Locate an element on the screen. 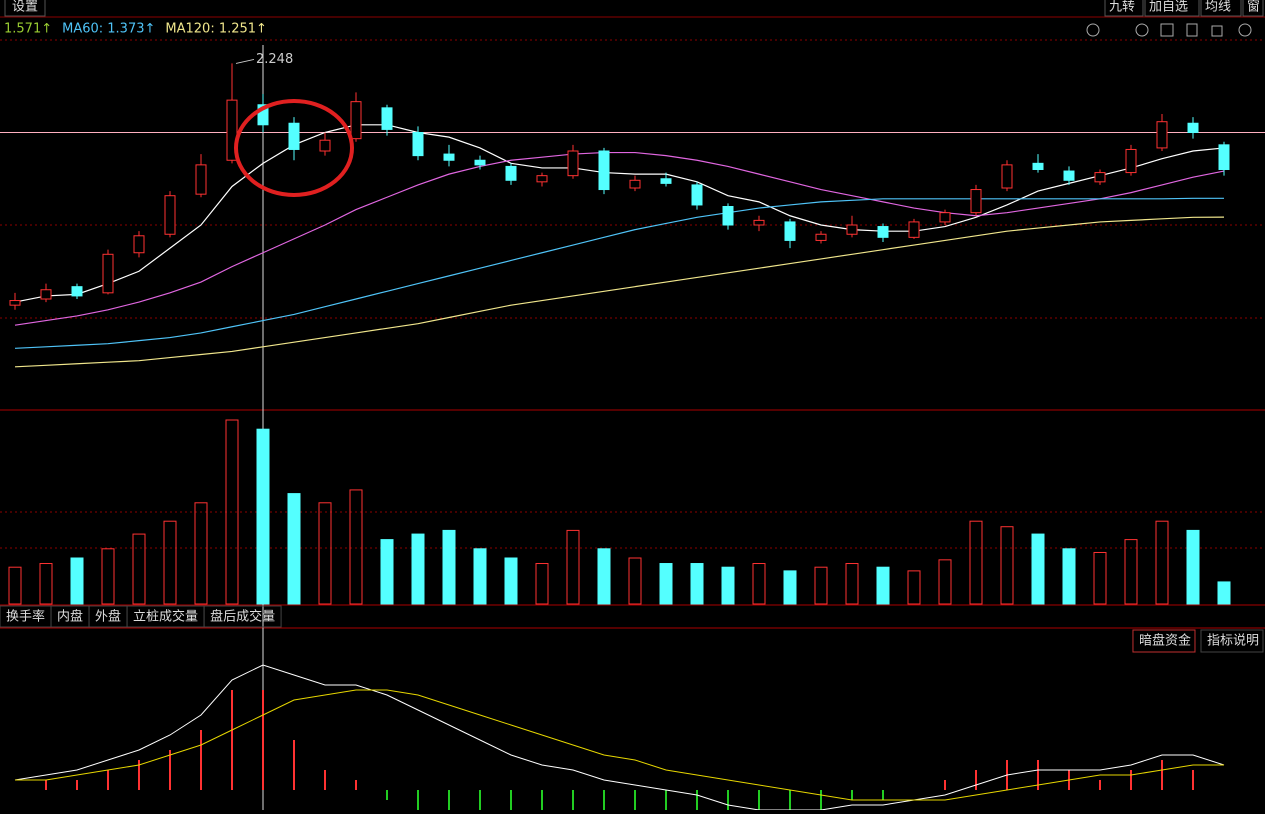  tab-label: 换手率 is located at coordinates (25, 617).